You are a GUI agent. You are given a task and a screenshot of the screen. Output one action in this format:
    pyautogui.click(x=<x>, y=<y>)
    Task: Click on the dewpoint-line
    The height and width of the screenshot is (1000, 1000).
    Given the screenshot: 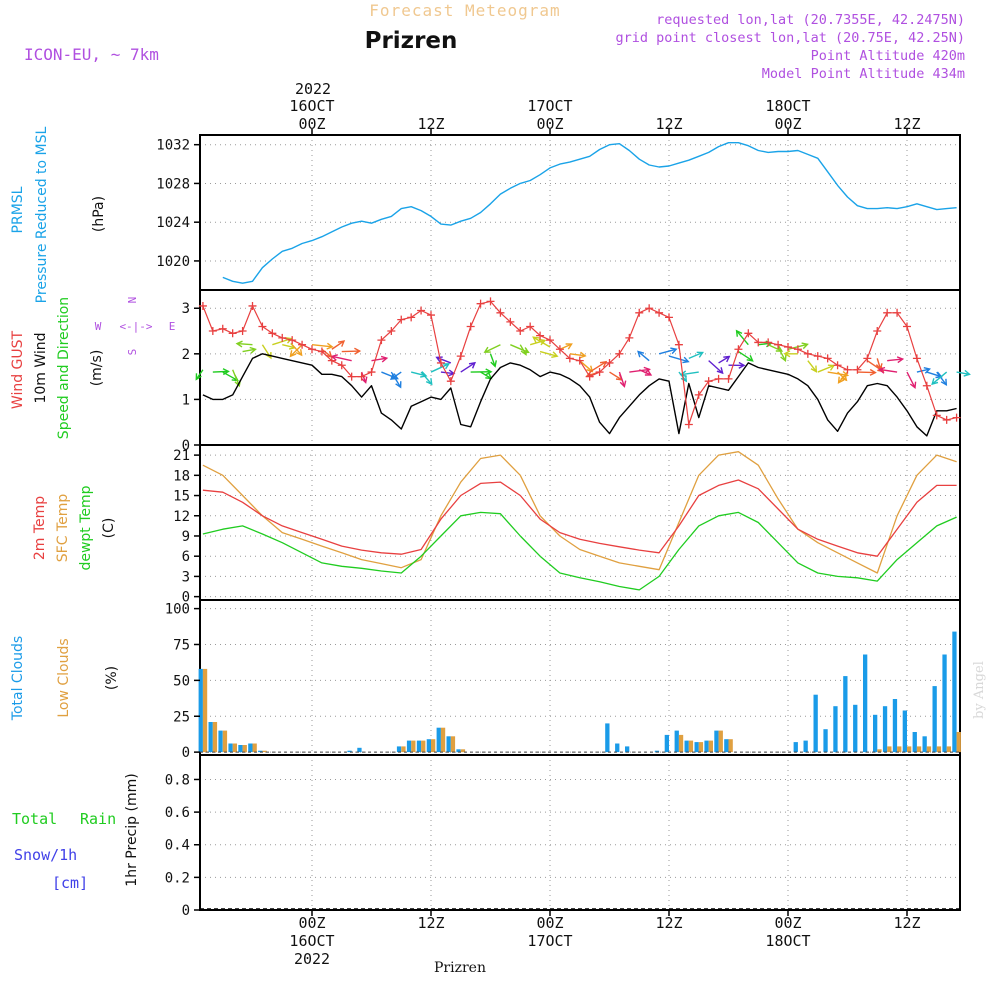 What is the action you would take?
    pyautogui.click(x=579, y=551)
    